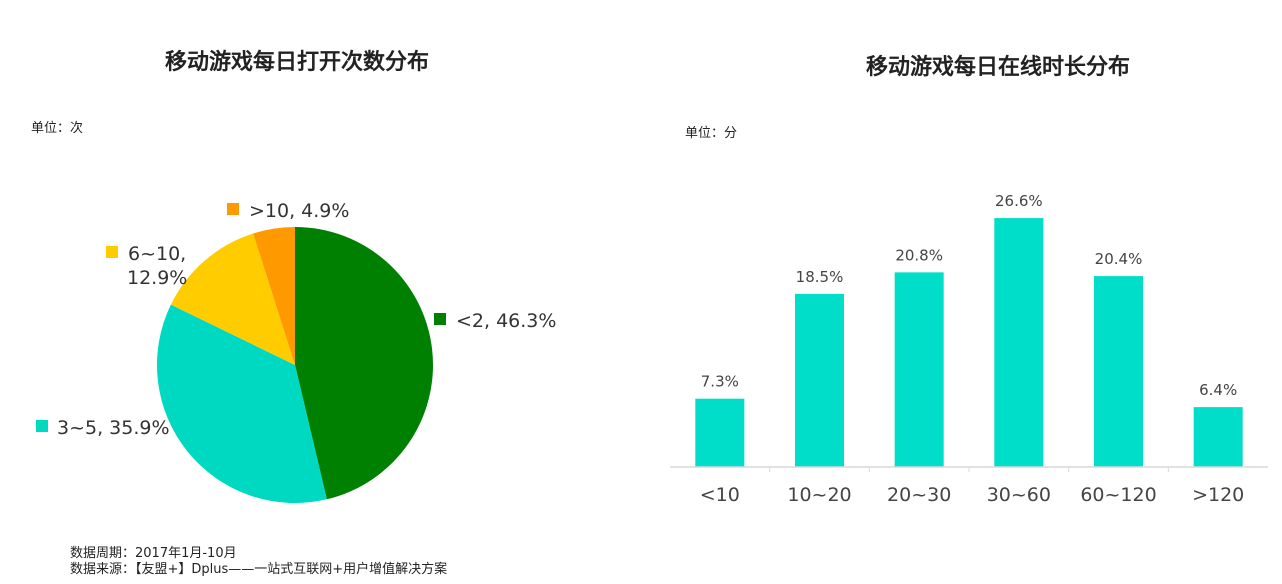 The image size is (1282, 584). What do you see at coordinates (820, 277) in the screenshot?
I see `bar-data-label-1: 18.5%` at bounding box center [820, 277].